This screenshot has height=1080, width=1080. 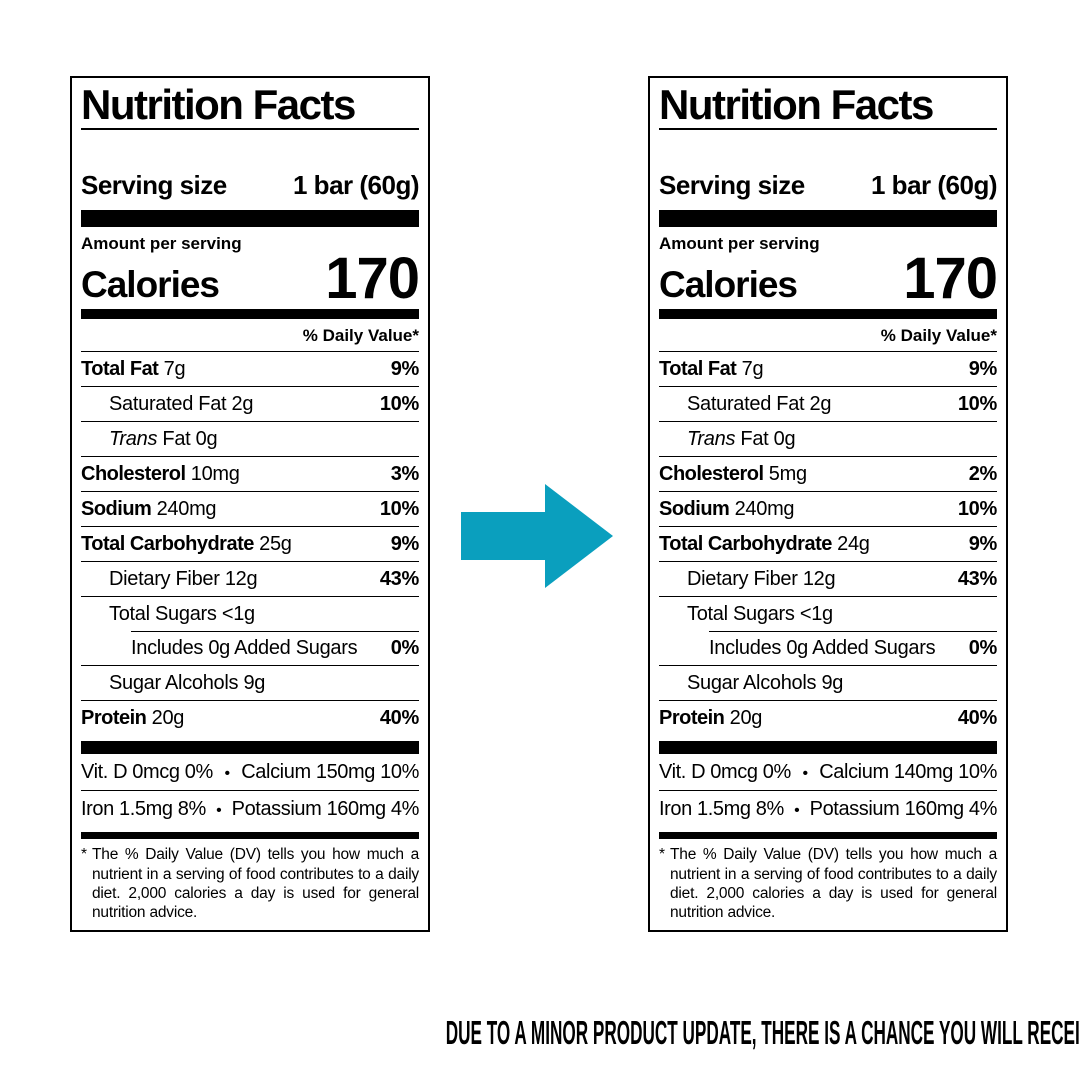 What do you see at coordinates (186, 544) in the screenshot?
I see `nutrient-name: Total Carbohydrate 25g` at bounding box center [186, 544].